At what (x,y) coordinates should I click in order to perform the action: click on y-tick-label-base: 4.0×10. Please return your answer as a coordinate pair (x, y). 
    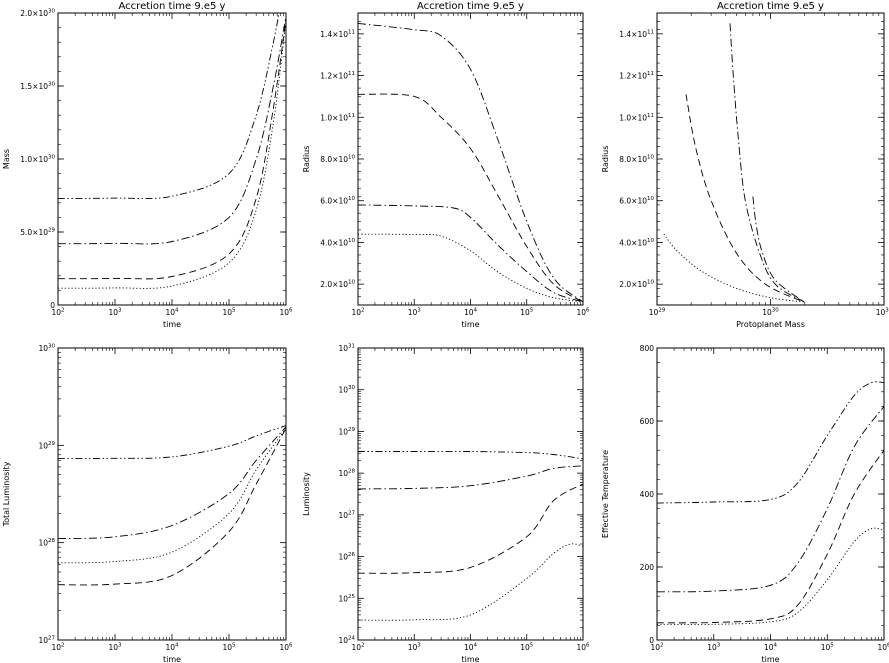
    Looking at the image, I should click on (633, 242).